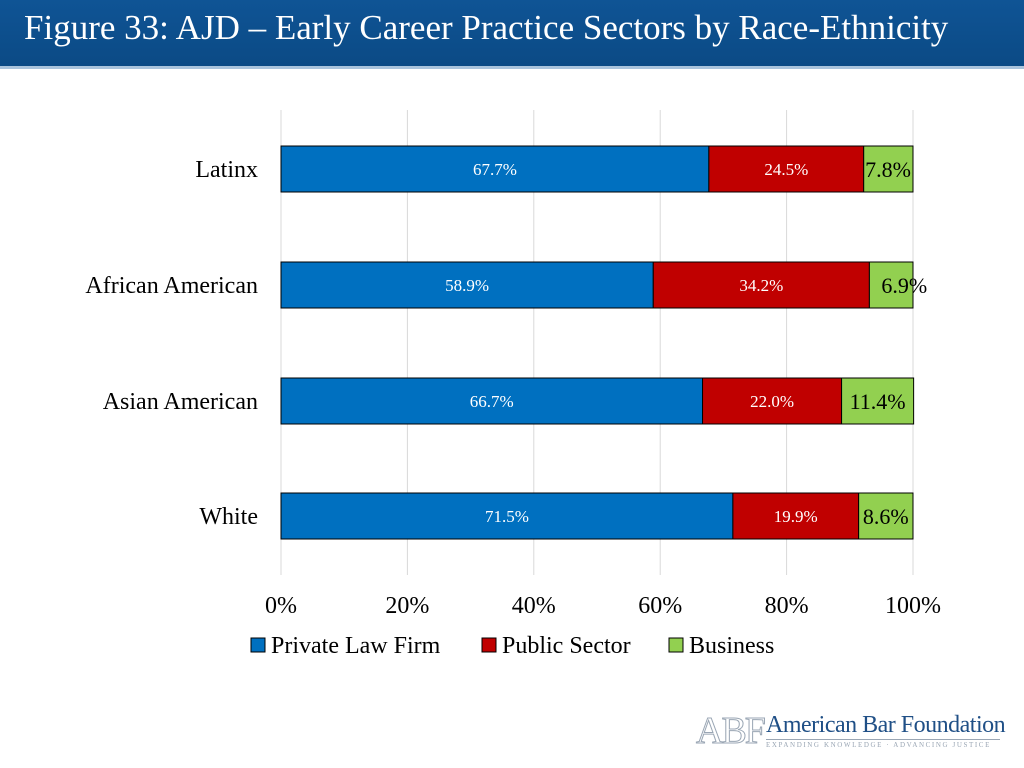  I want to click on data-label: 34.2%, so click(761, 285).